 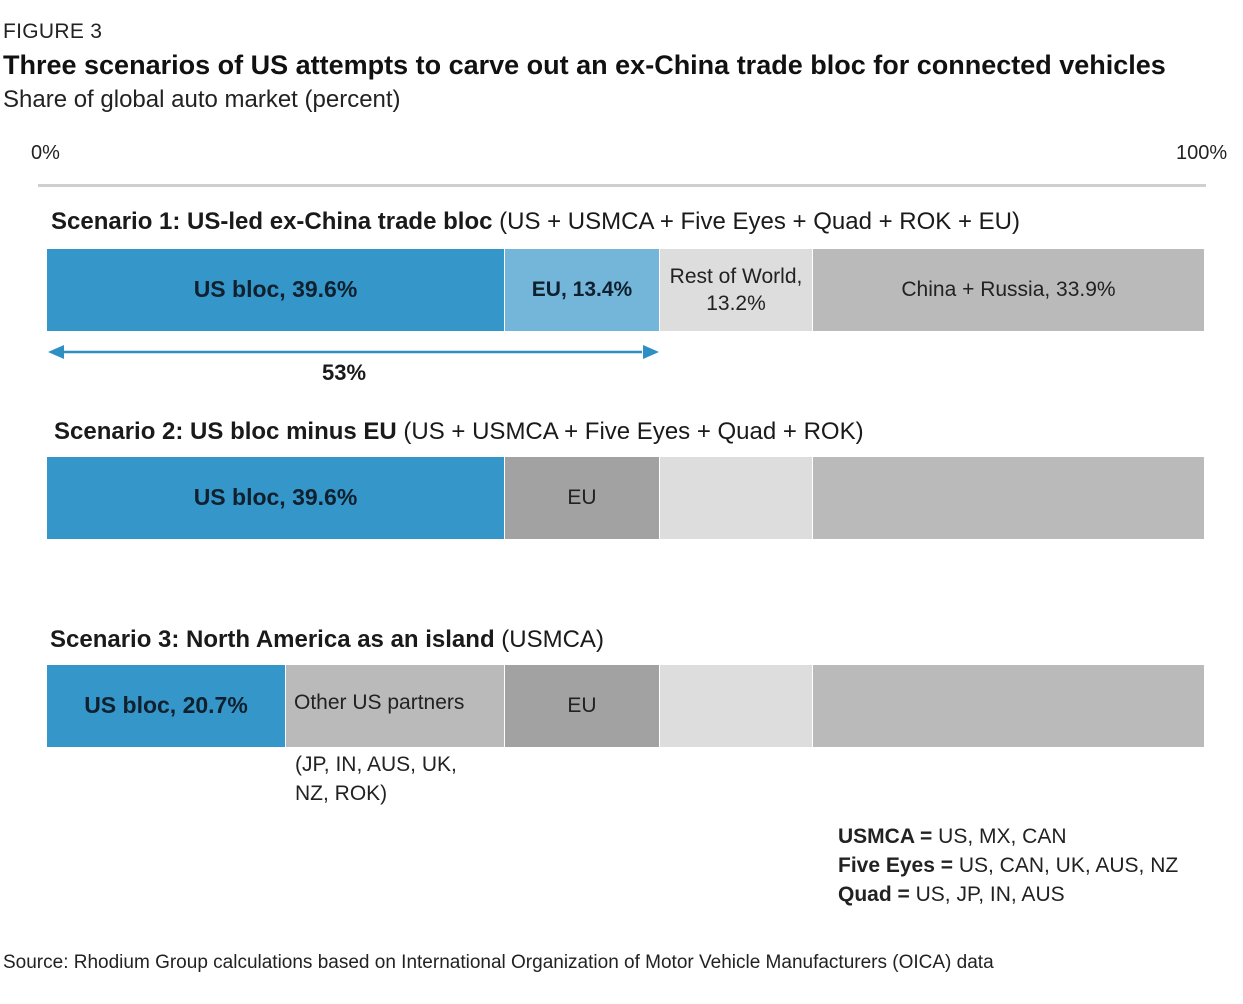 What do you see at coordinates (353, 352) in the screenshot?
I see `span-arrow` at bounding box center [353, 352].